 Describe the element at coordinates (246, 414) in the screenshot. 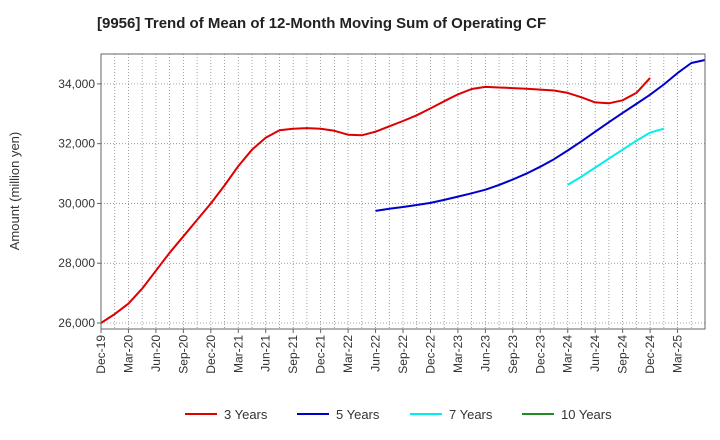

I see `legend-label-3-years: 3 Years` at that location.